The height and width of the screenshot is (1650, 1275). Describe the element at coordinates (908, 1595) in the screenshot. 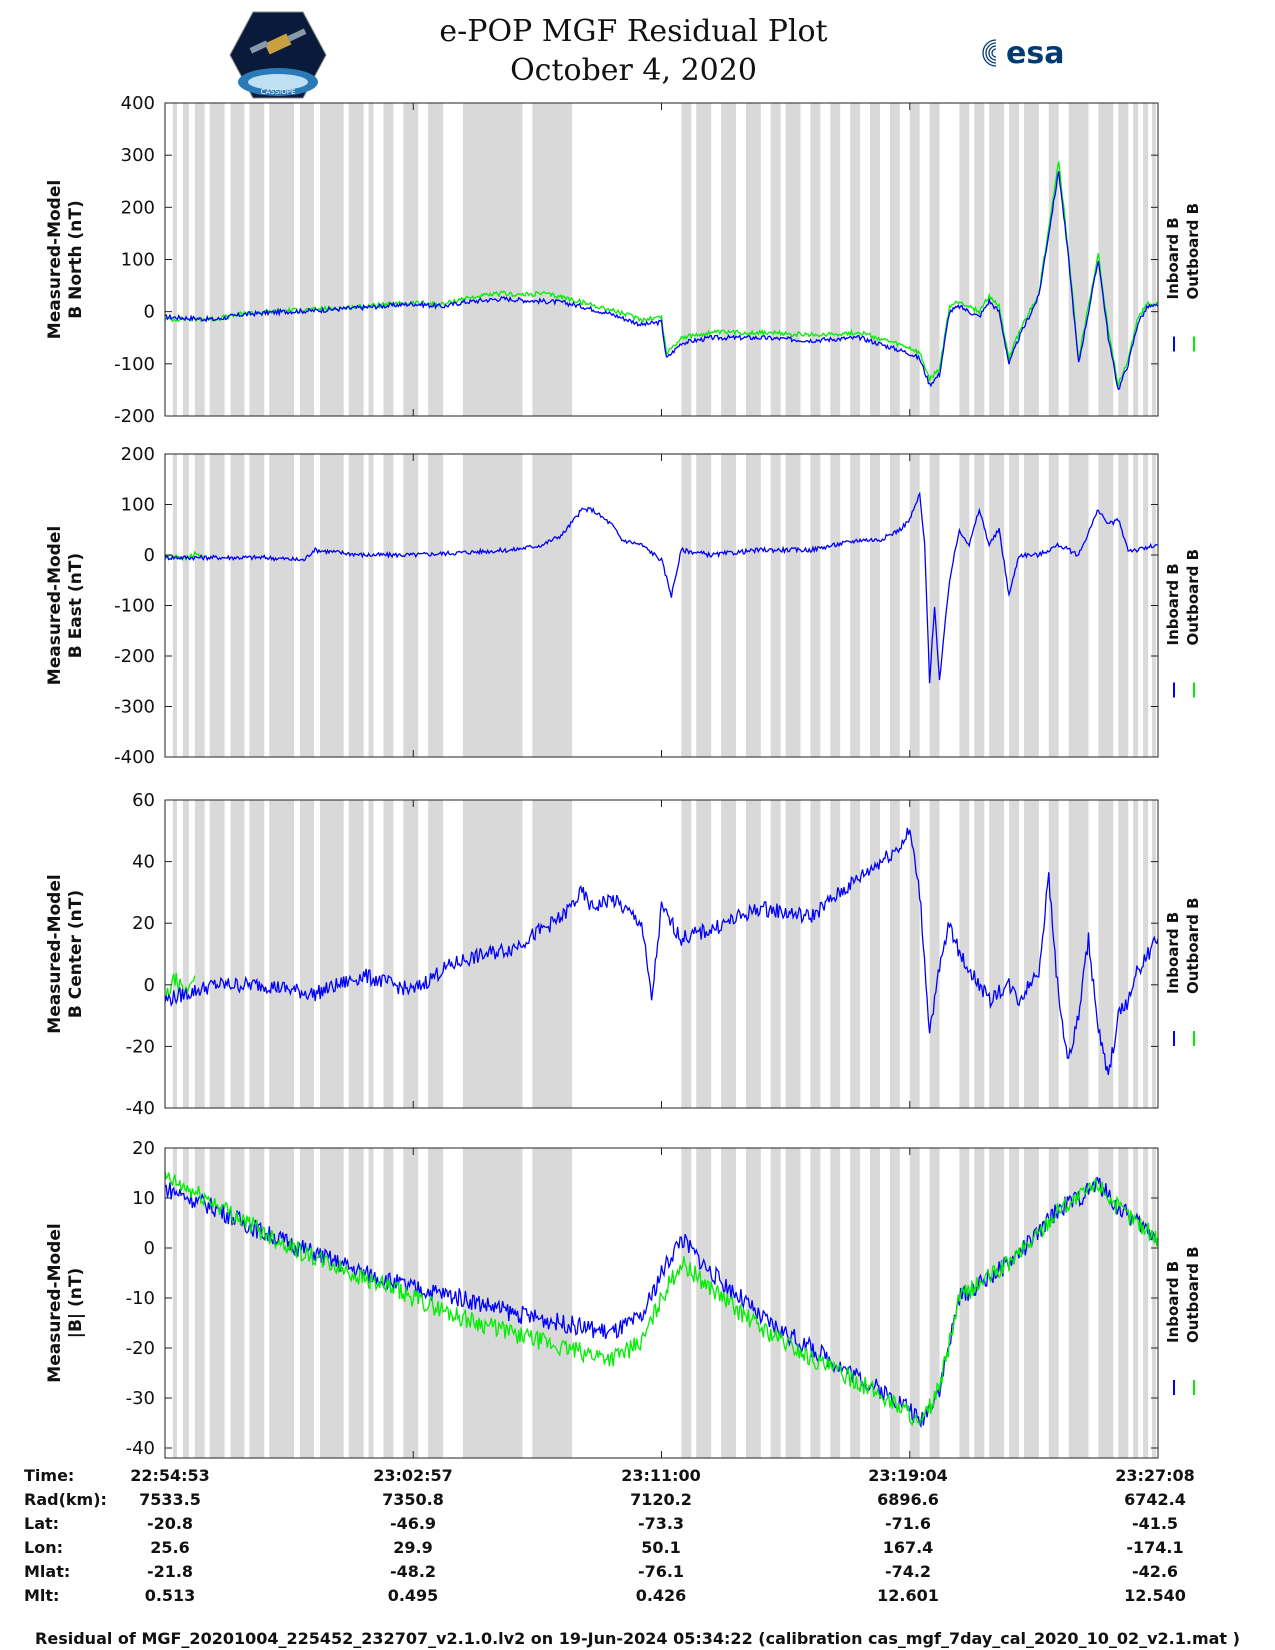

I see `orbit-row-value: 12.601` at that location.